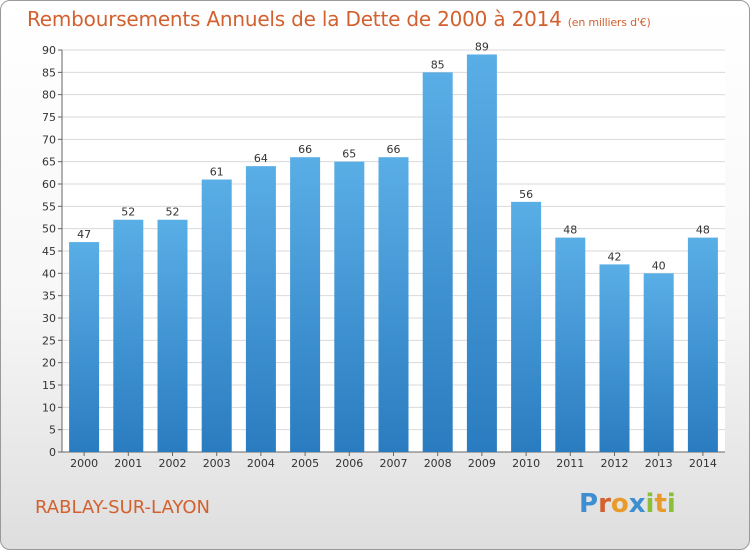  Describe the element at coordinates (438, 463) in the screenshot. I see `x-tick-label: 2008` at that location.